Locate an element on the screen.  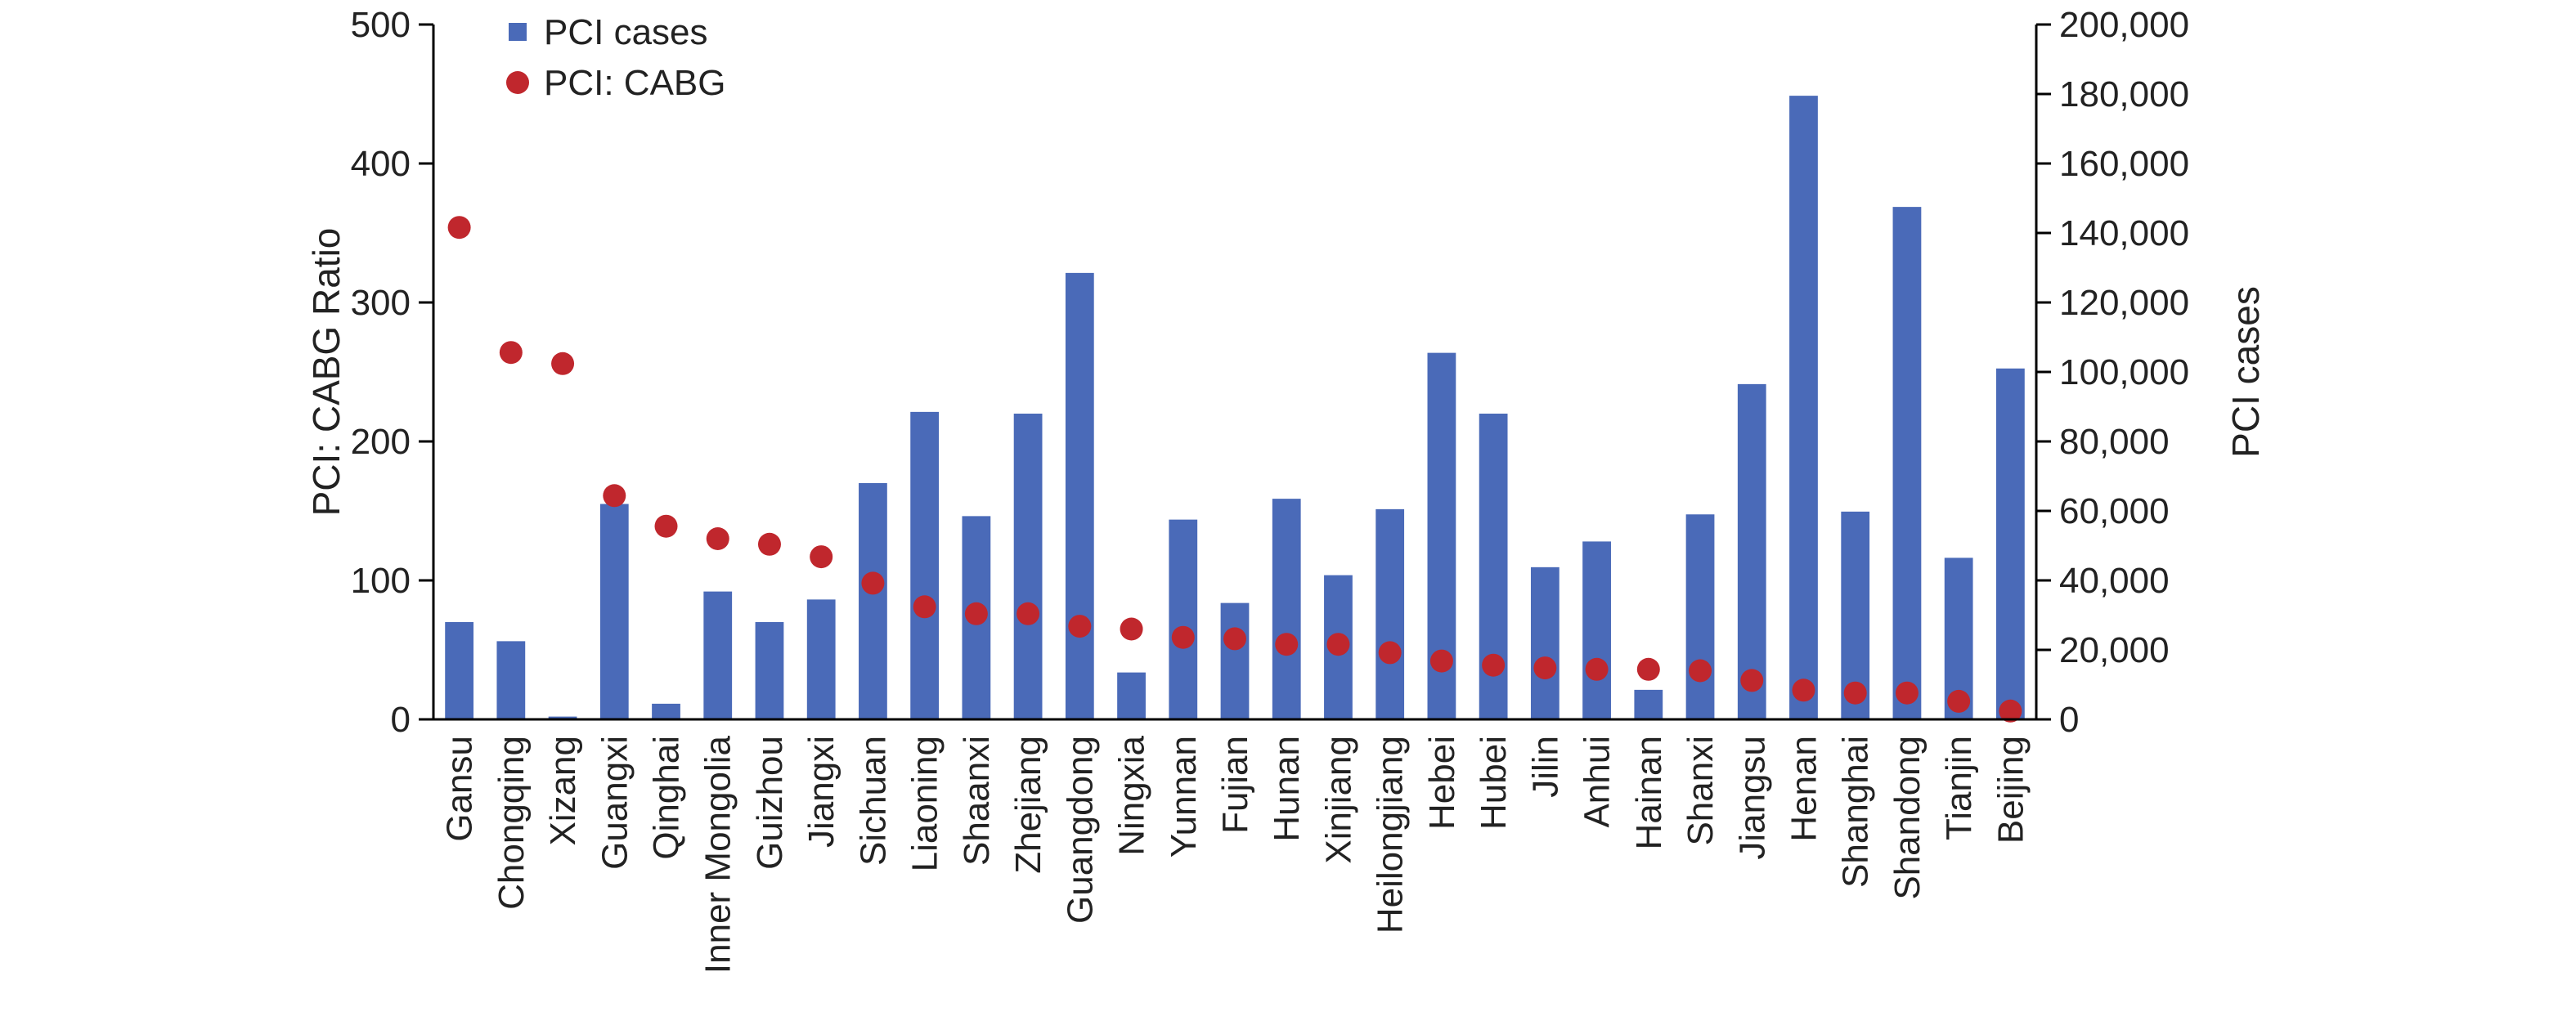
category-label: Shandong is located at coordinates (1907, 818).